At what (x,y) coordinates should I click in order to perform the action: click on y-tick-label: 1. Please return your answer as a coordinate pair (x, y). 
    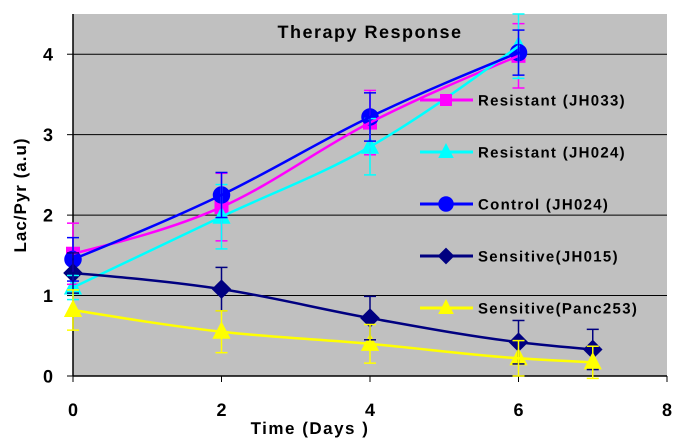
    Looking at the image, I should click on (47, 296).